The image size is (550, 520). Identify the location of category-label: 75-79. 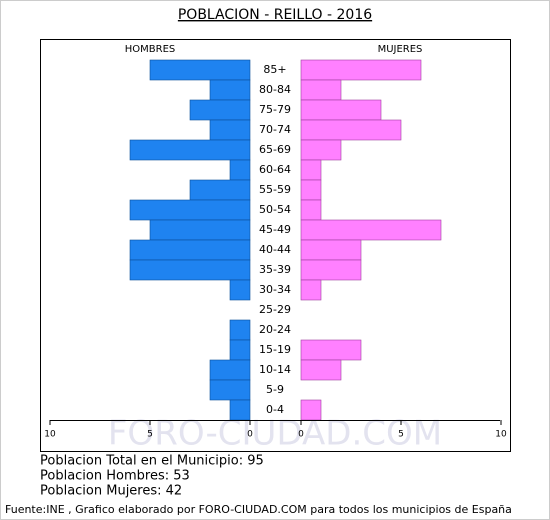
(275, 109).